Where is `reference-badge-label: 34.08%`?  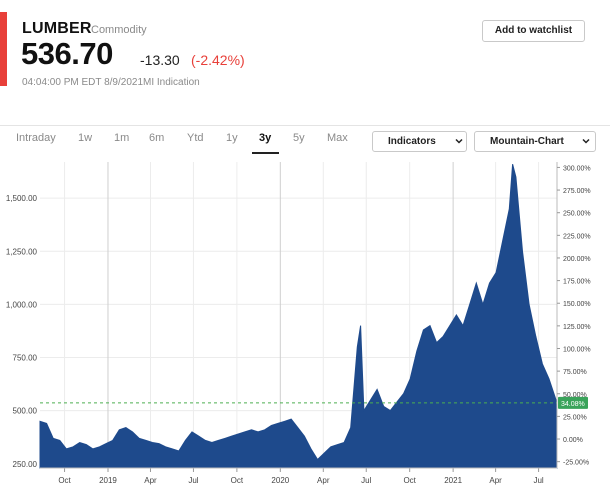
reference-badge-label: 34.08% is located at coordinates (573, 404).